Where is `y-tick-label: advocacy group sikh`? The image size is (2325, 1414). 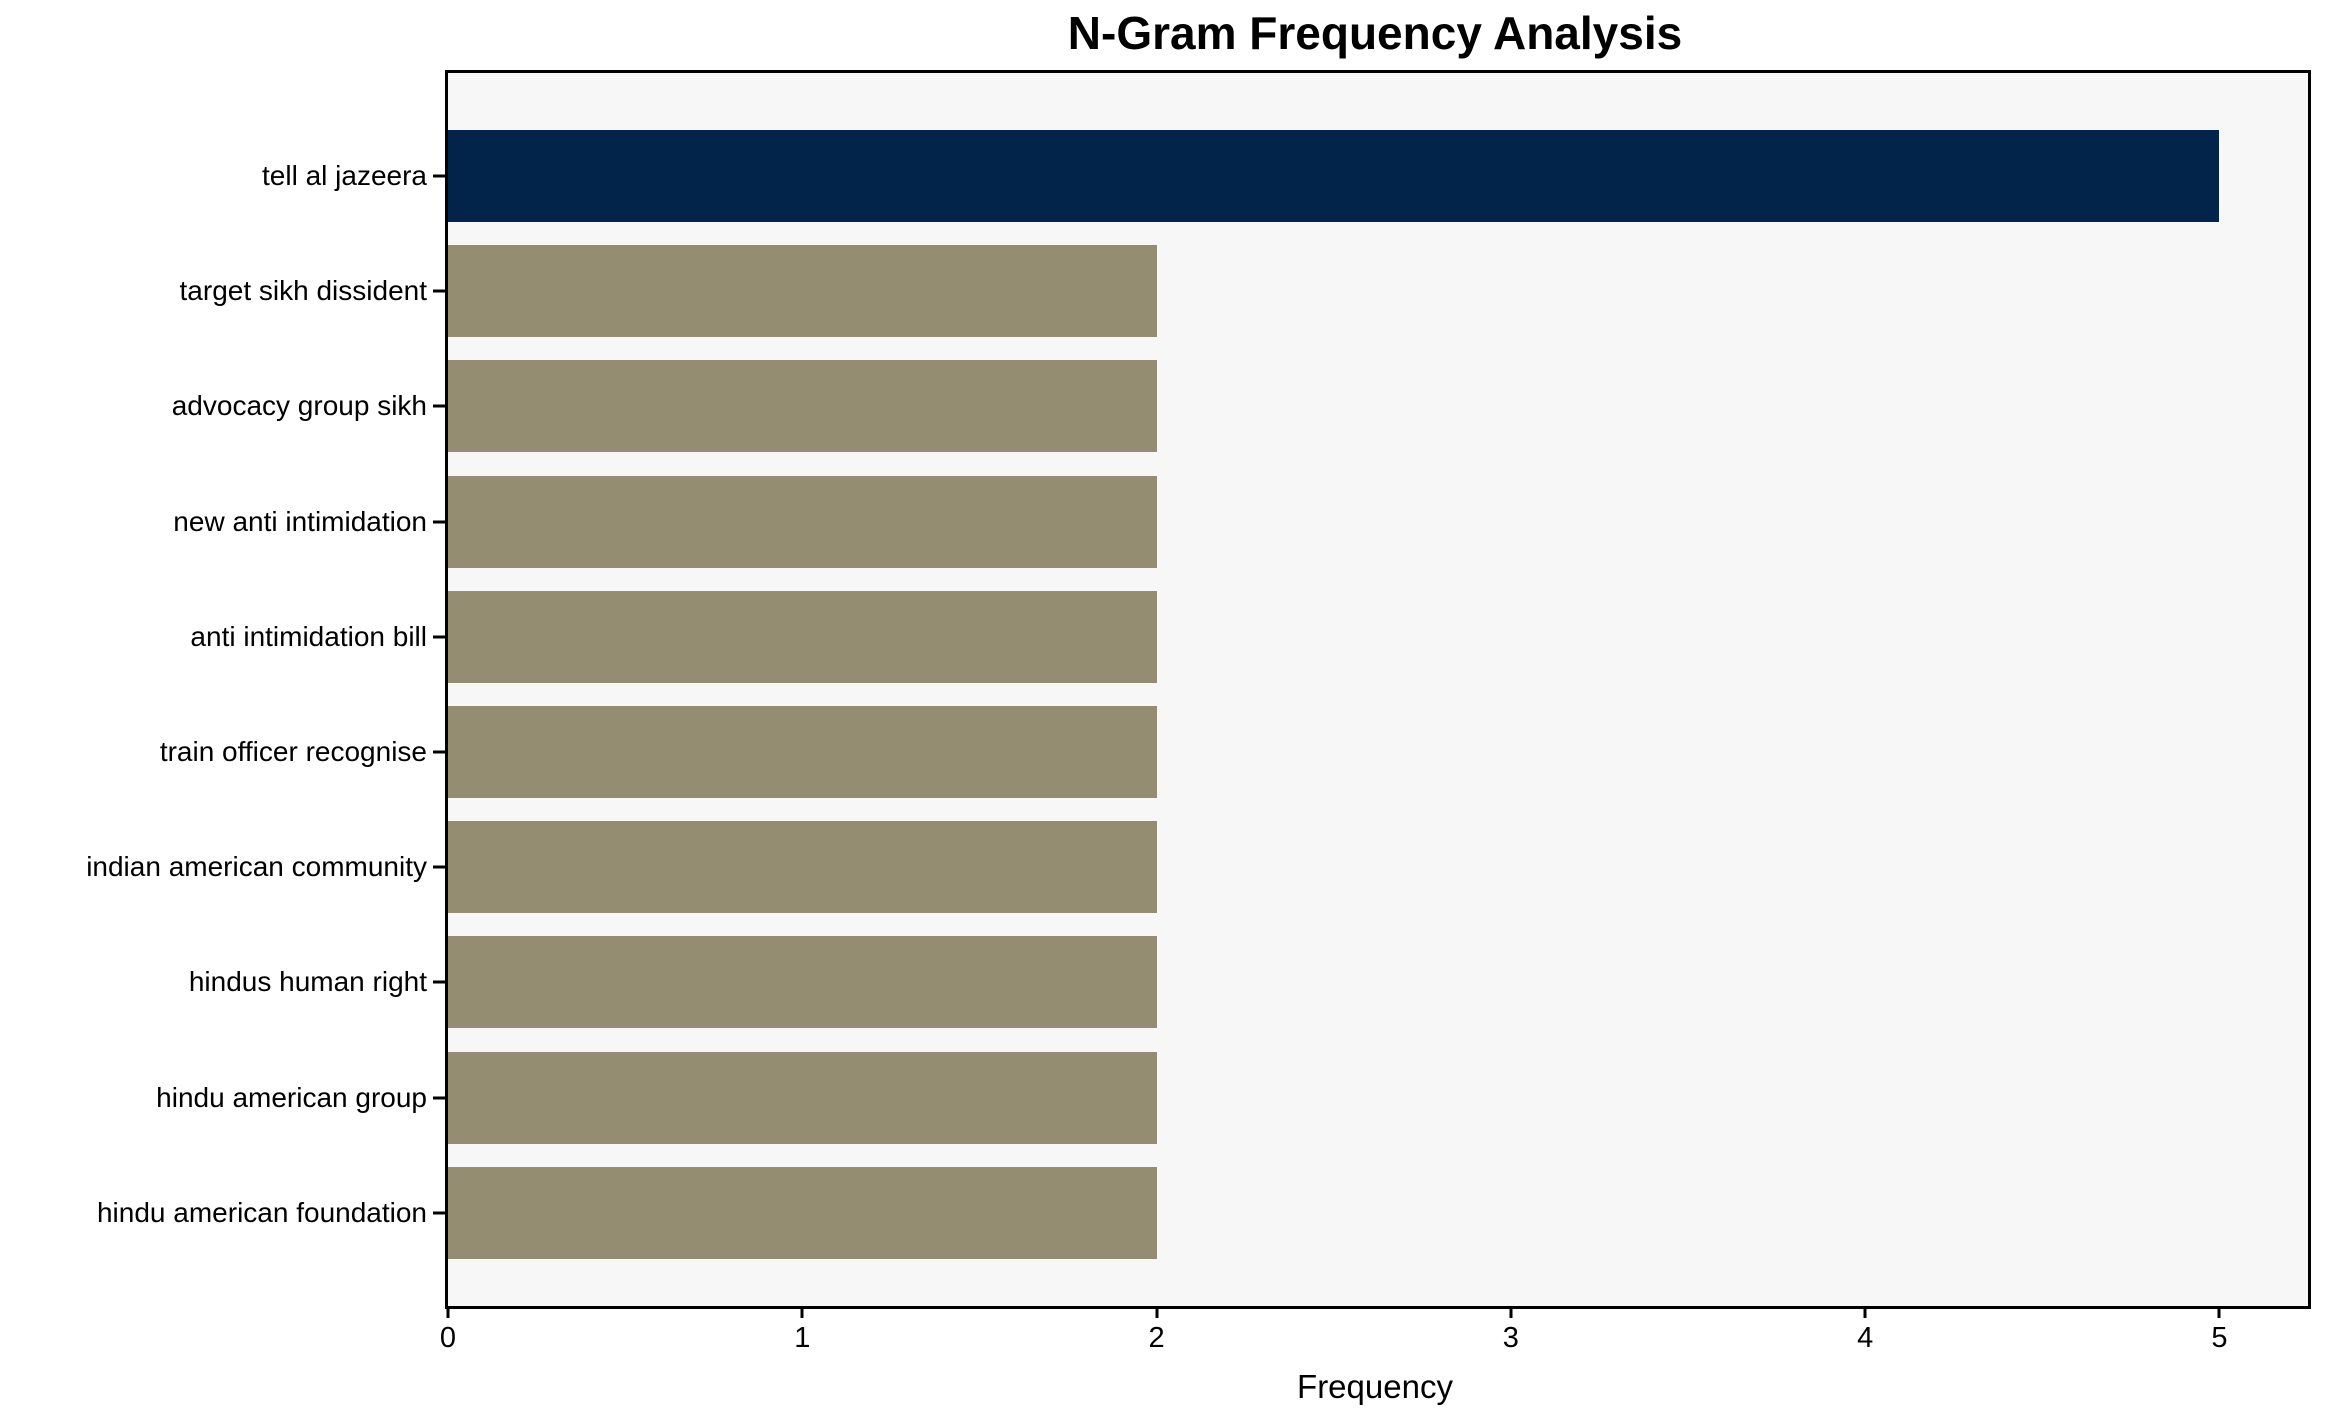 y-tick-label: advocacy group sikh is located at coordinates (299, 406).